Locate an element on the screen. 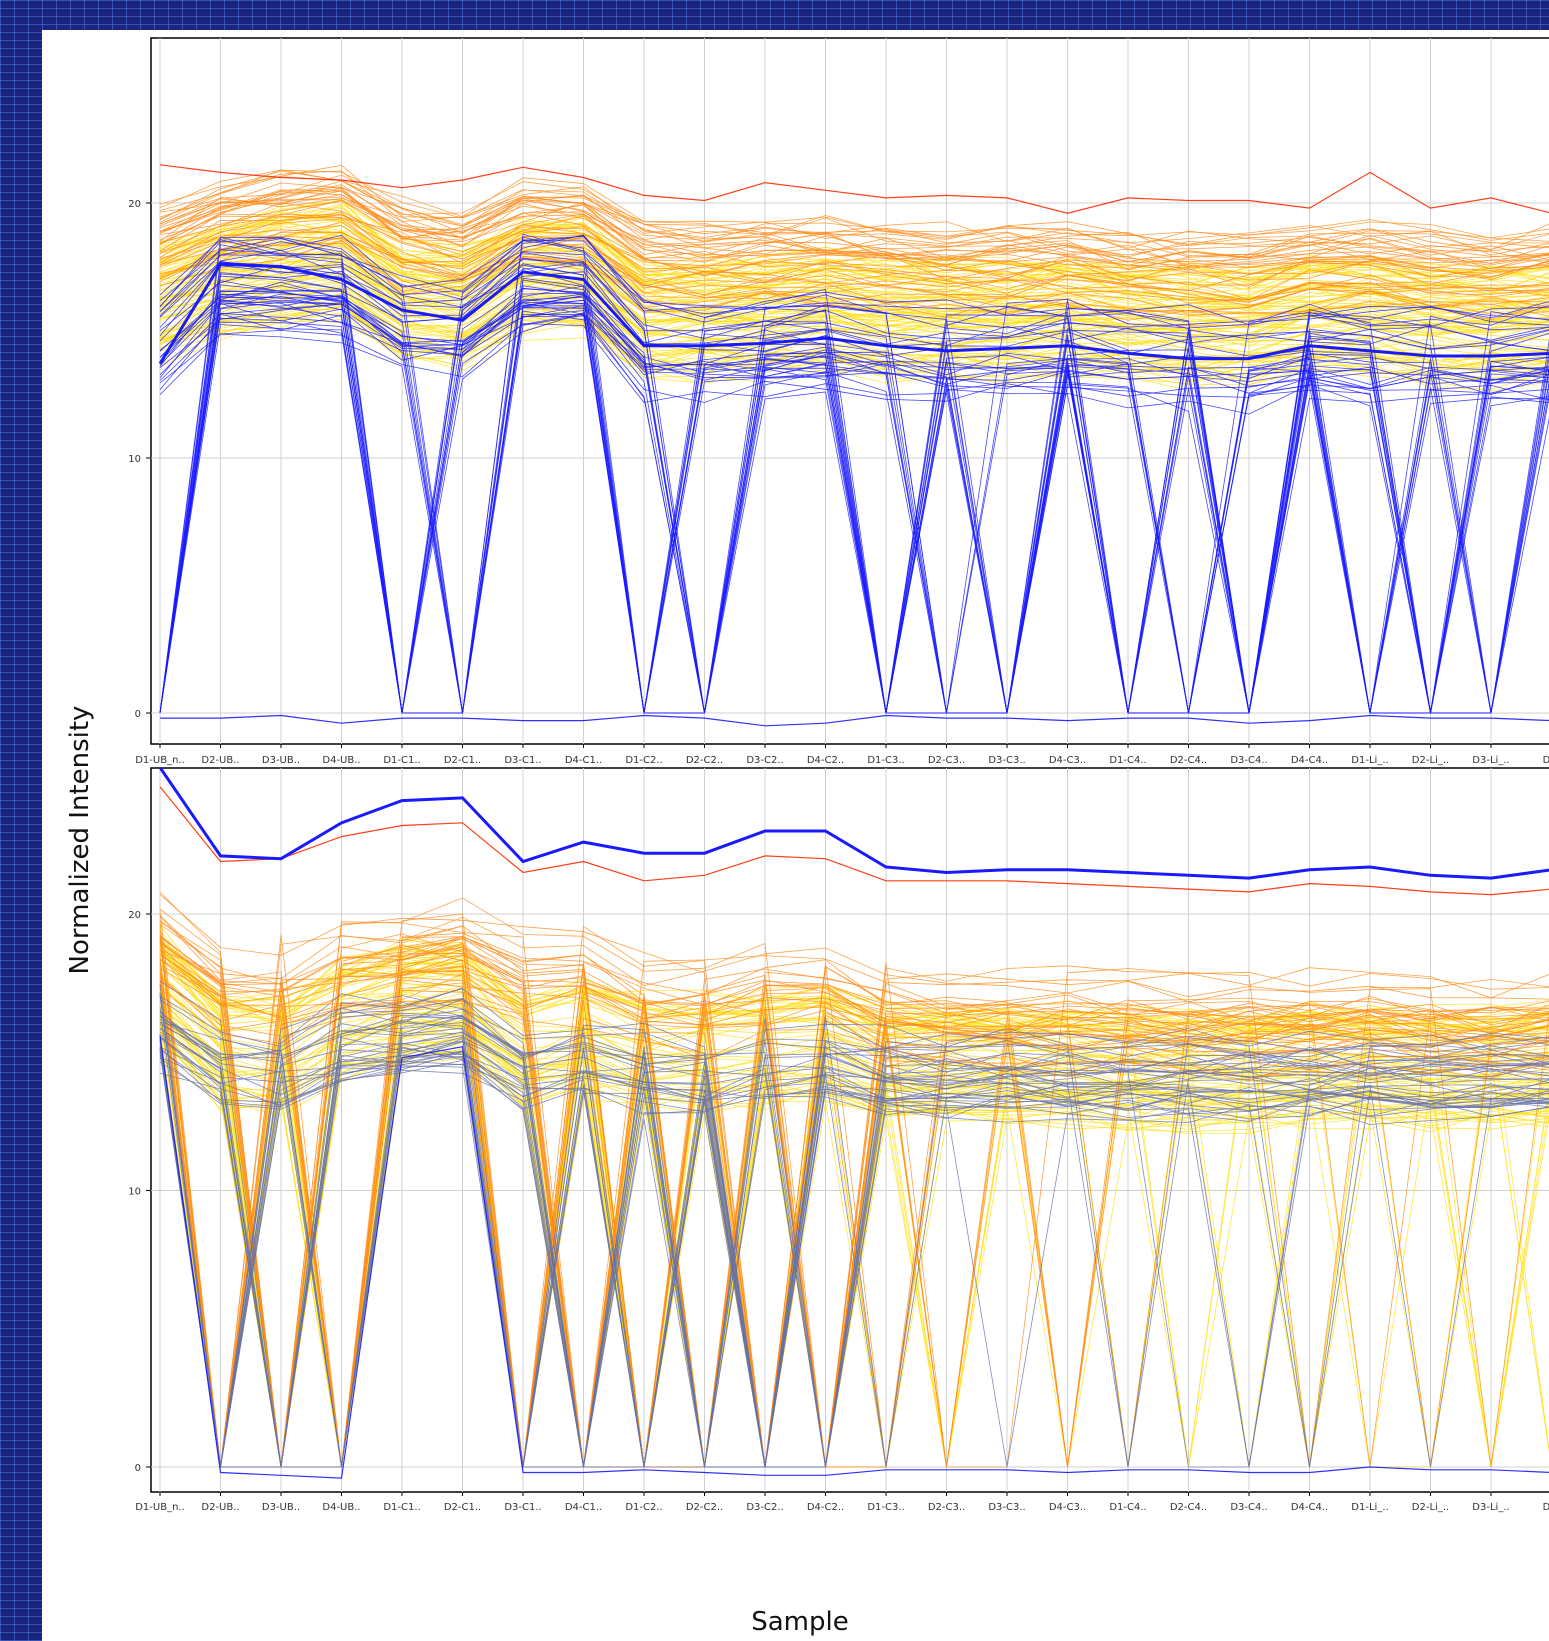 Image resolution: width=1549 pixels, height=1641 pixels. x-tick-label: D1-C2.. is located at coordinates (643, 1507).